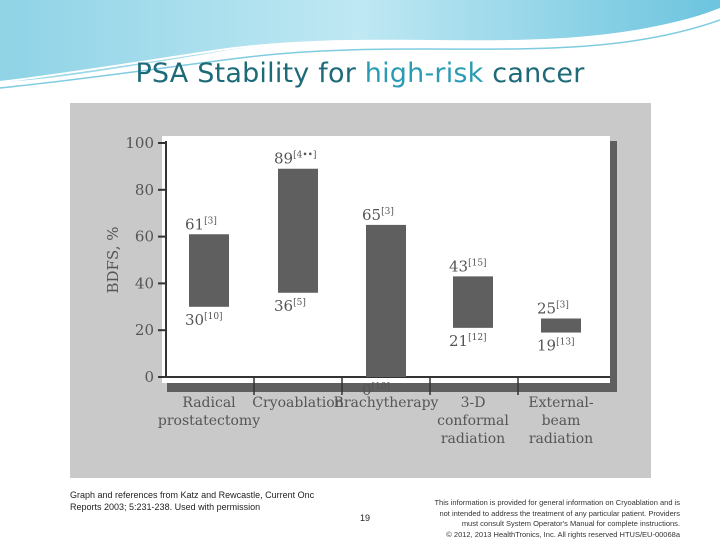 The image size is (720, 540). Describe the element at coordinates (424, 73) in the screenshot. I see `title-highlight: high-risk` at that location.